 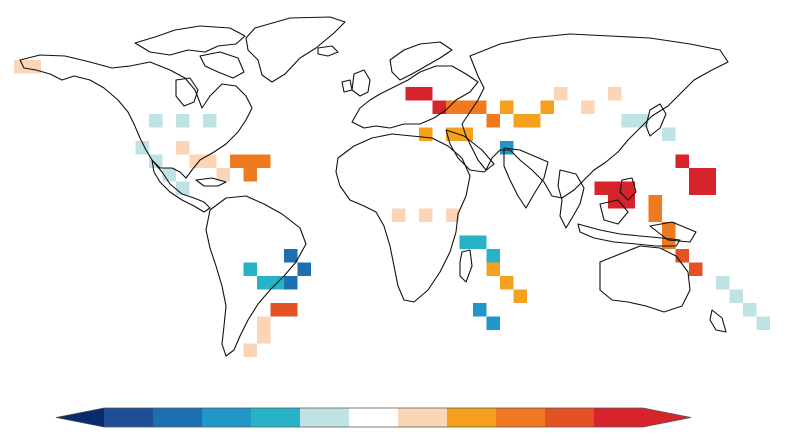 I want to click on coastline-south-america, so click(x=256, y=276).